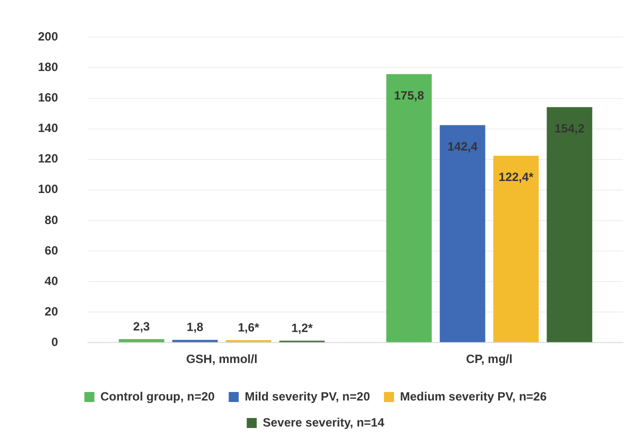  I want to click on y-tick-label: 160, so click(48, 97).